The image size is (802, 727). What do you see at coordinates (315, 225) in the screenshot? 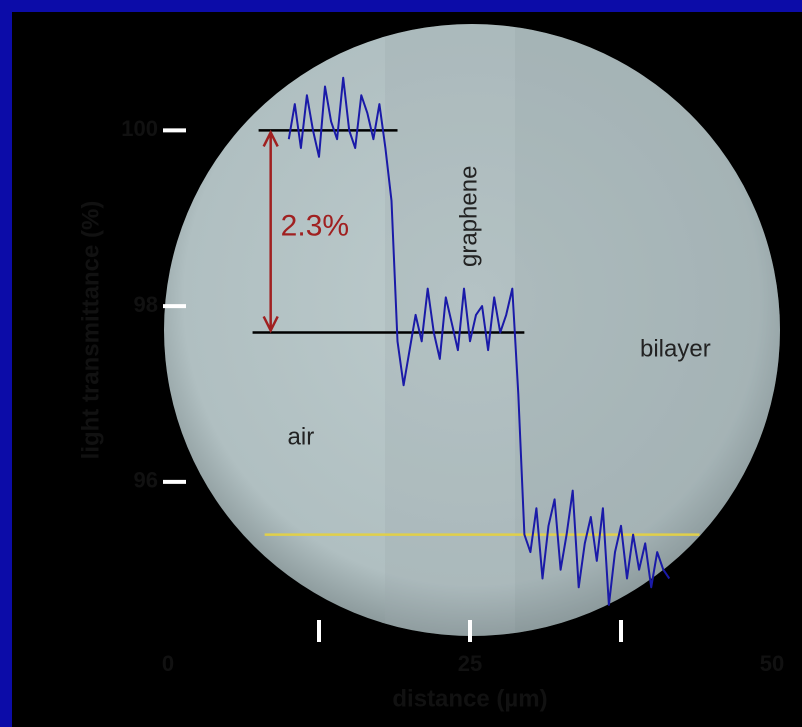
I see `arrow-label: 2.3%` at bounding box center [315, 225].